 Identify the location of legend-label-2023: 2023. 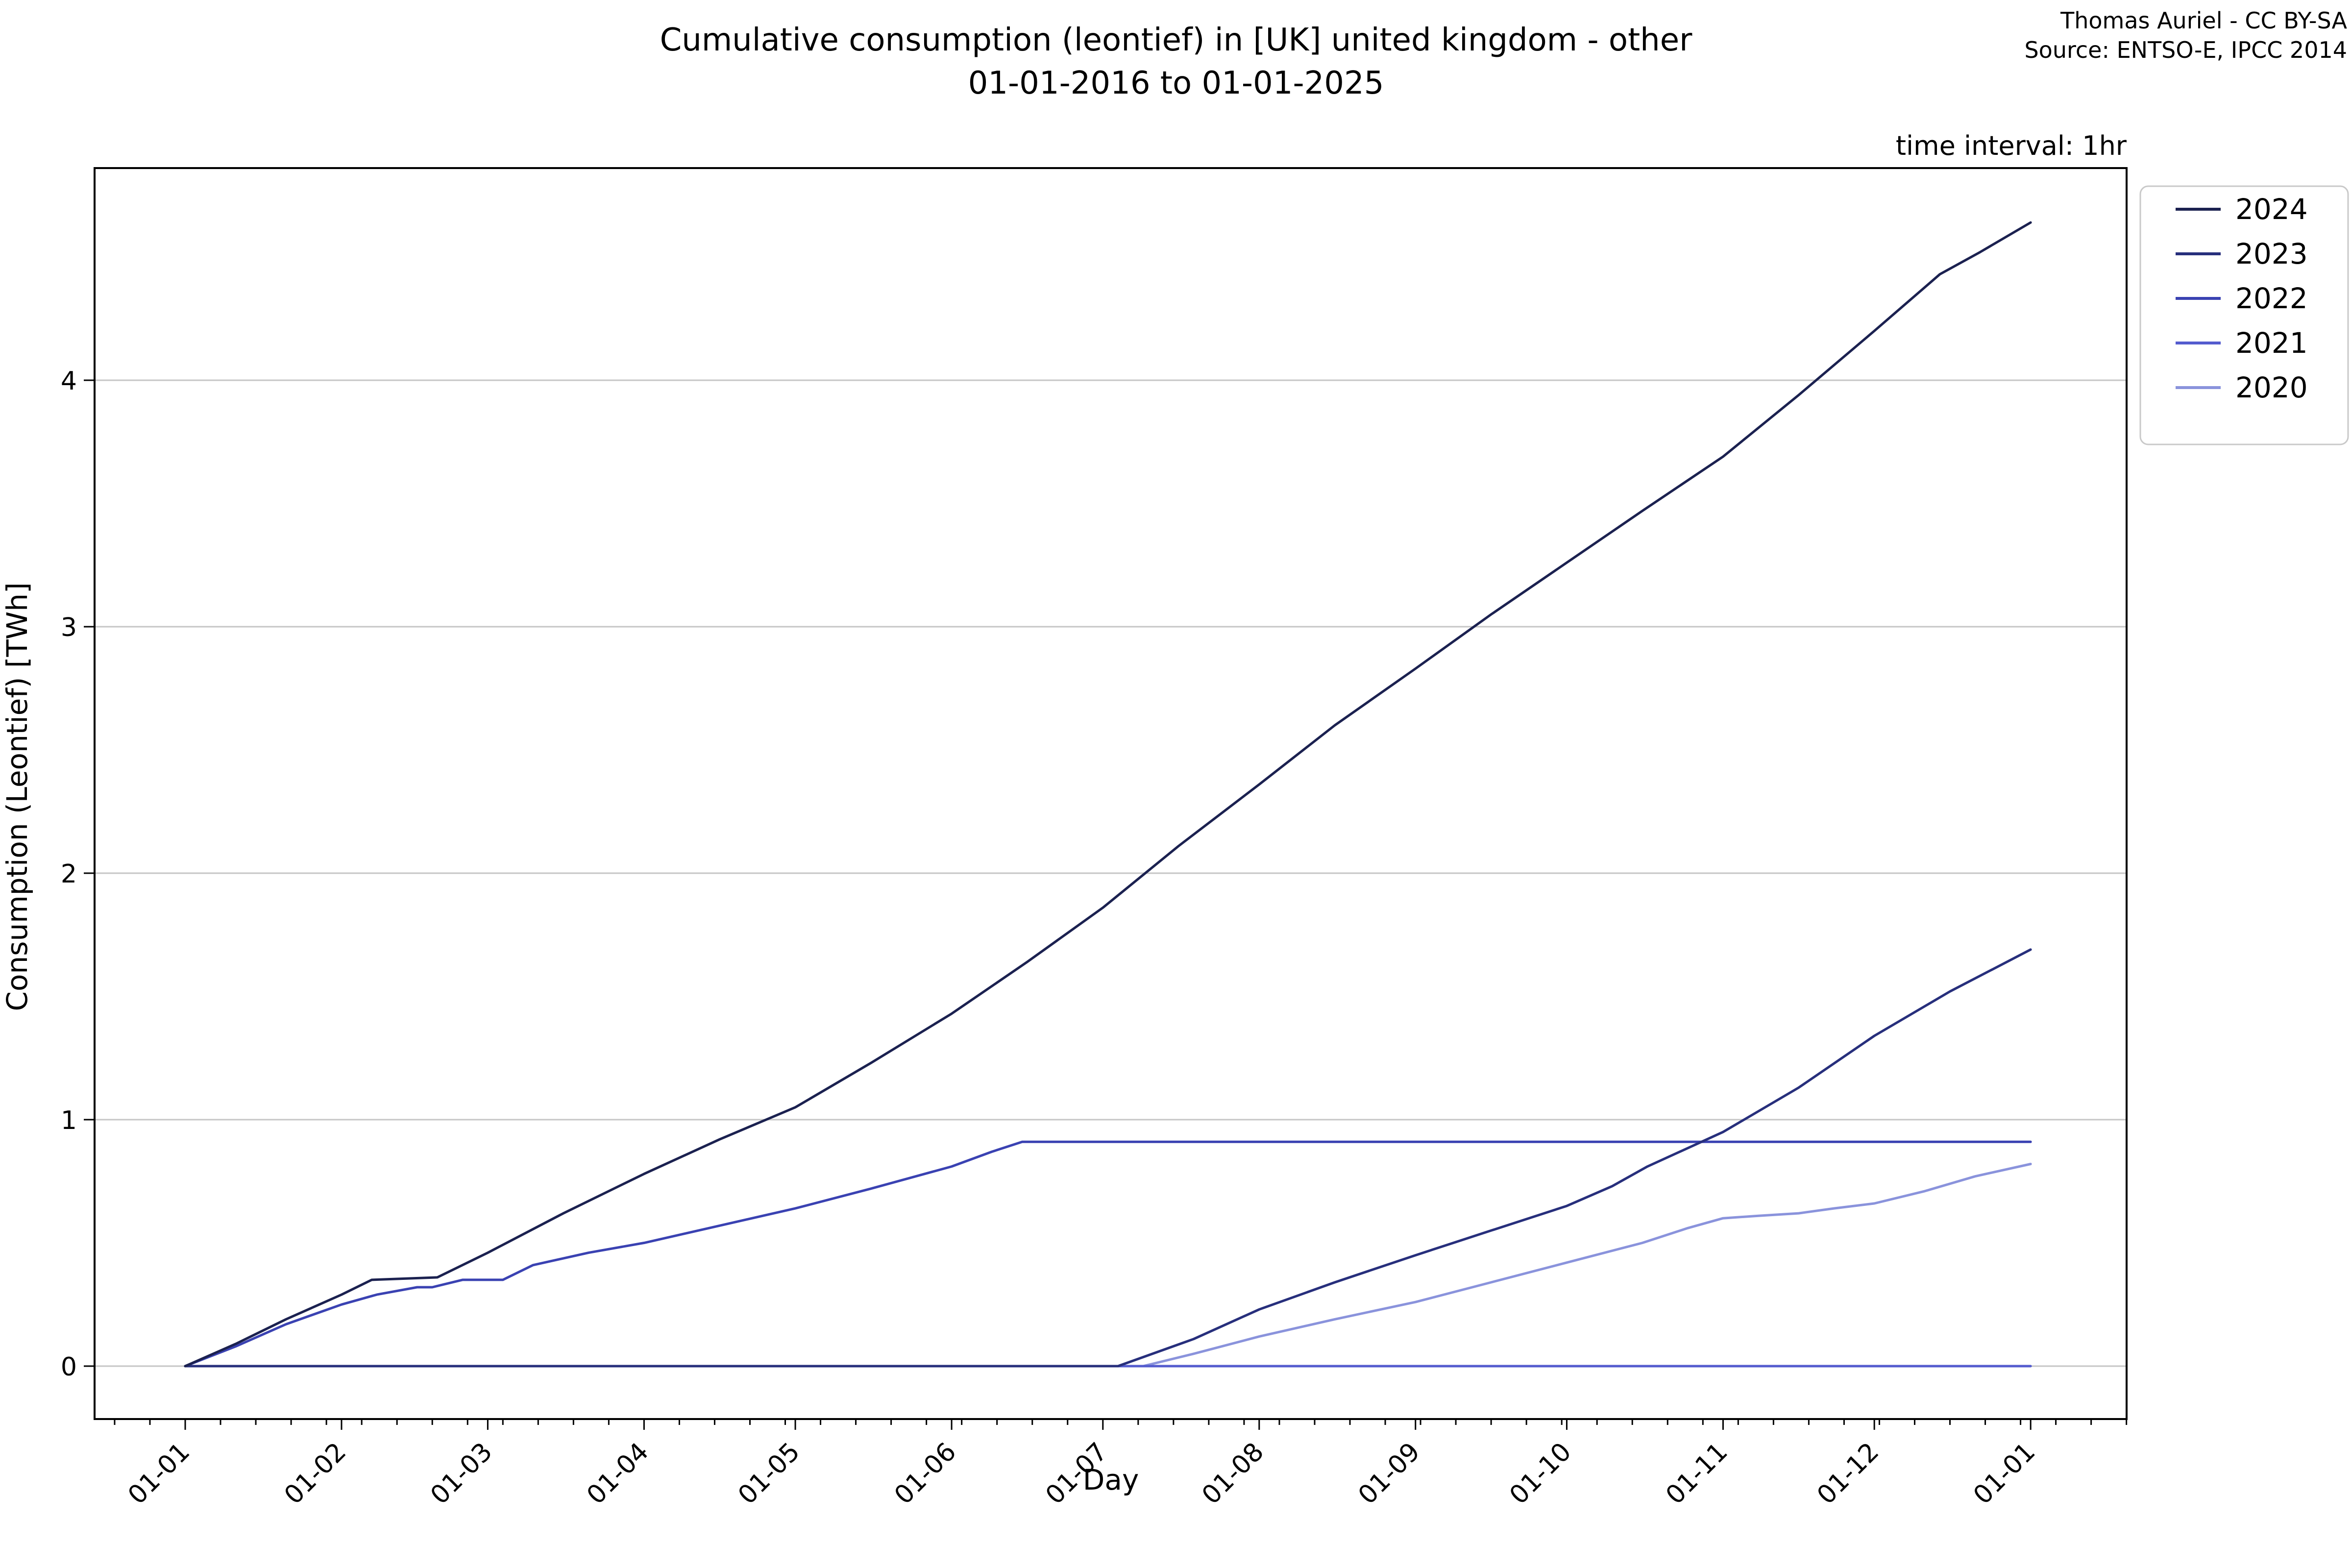
(2271, 253).